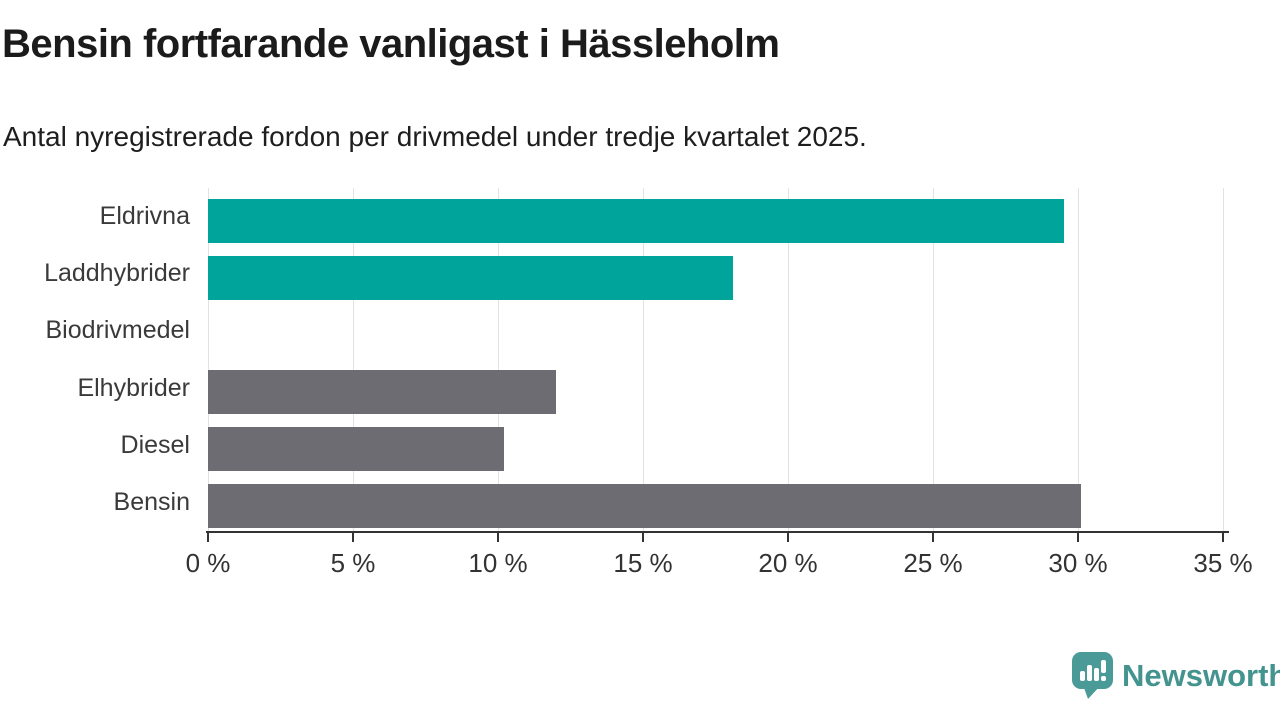 This screenshot has height=720, width=1280. Describe the element at coordinates (933, 563) in the screenshot. I see `x-tick-label: 25 %` at that location.